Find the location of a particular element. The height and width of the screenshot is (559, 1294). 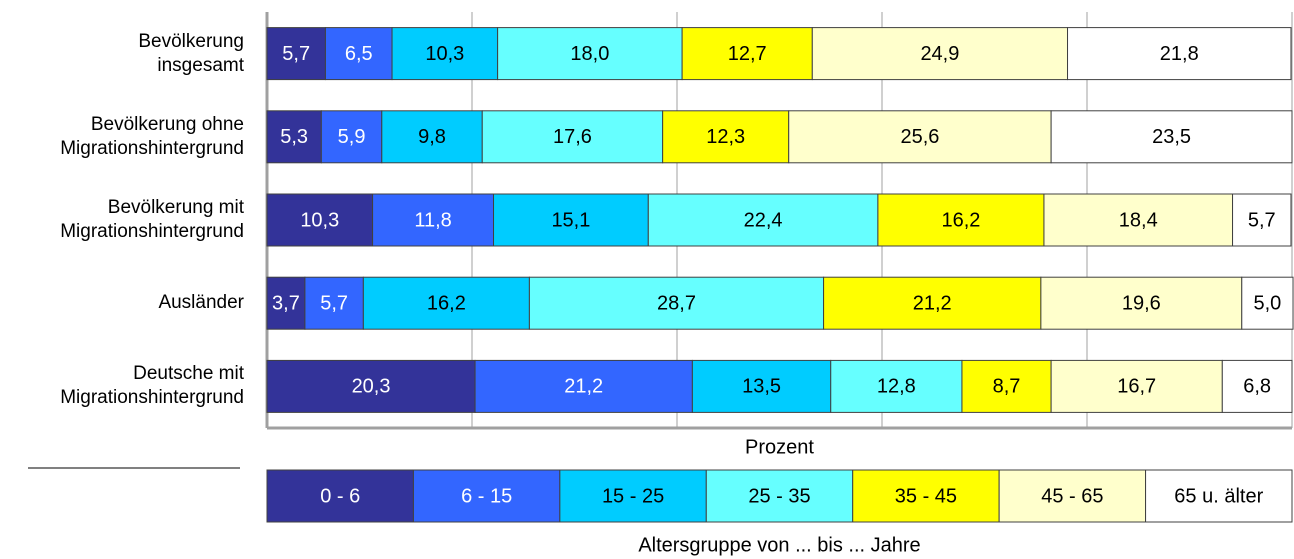

value-label: 18,0 is located at coordinates (589, 54).